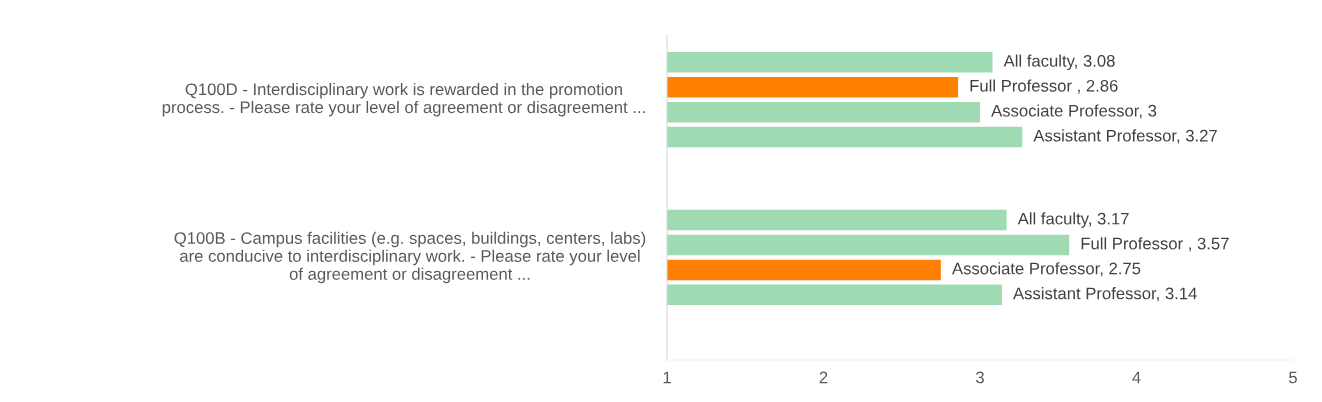  I want to click on x-tick-label: 5, so click(1293, 377).